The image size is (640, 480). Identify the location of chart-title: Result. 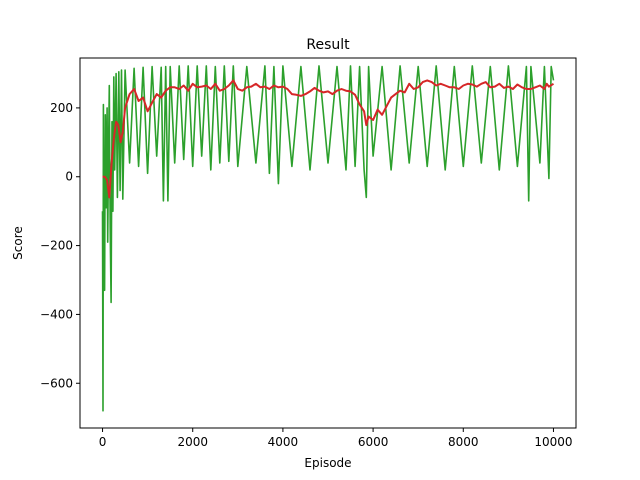
(328, 45).